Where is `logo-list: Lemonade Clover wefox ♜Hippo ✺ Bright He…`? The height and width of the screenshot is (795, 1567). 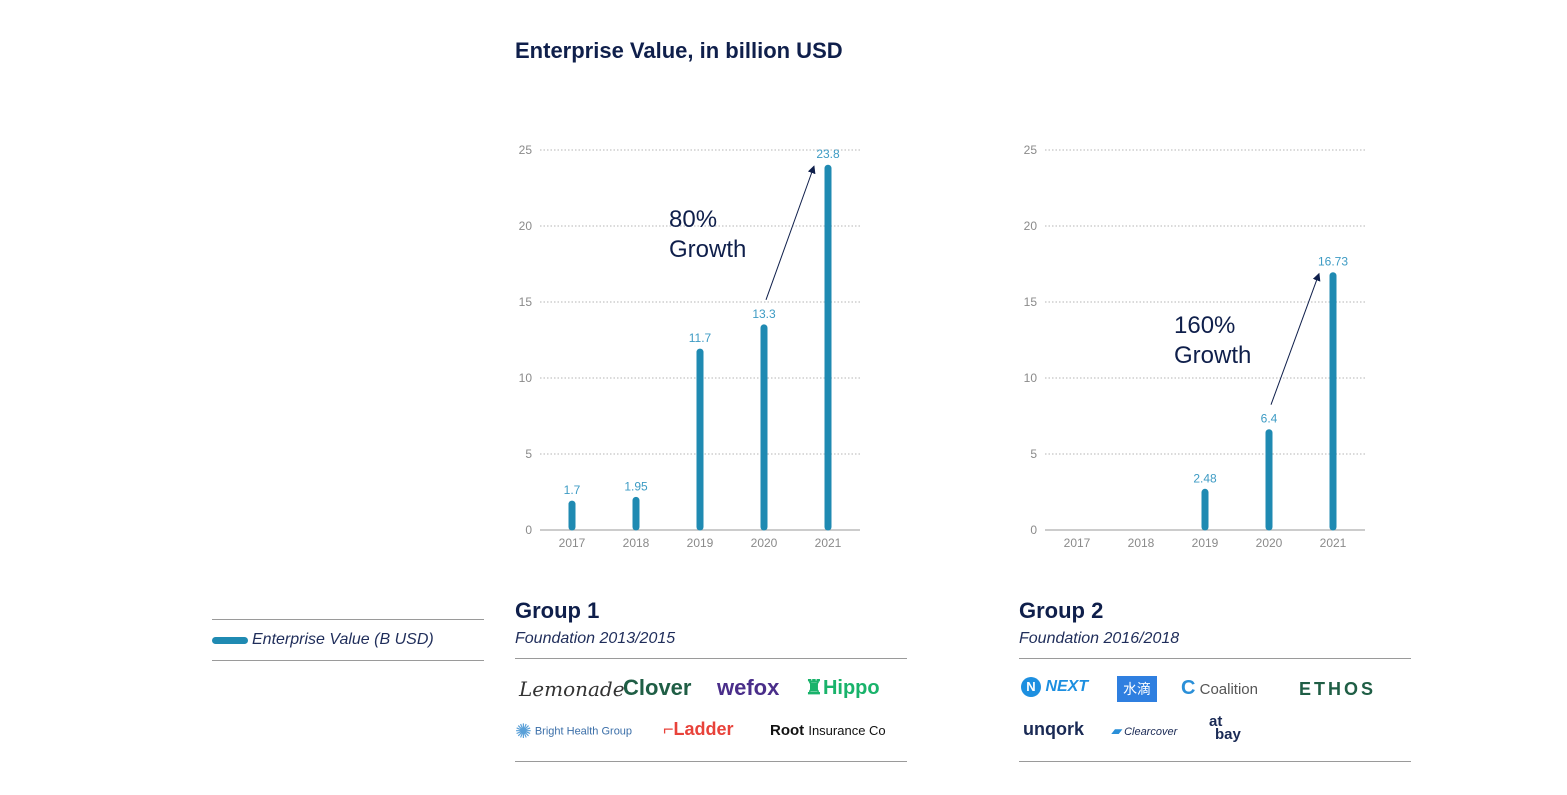 logo-list: Lemonade Clover wefox ♜Hippo ✺ Bright He… is located at coordinates (711, 710).